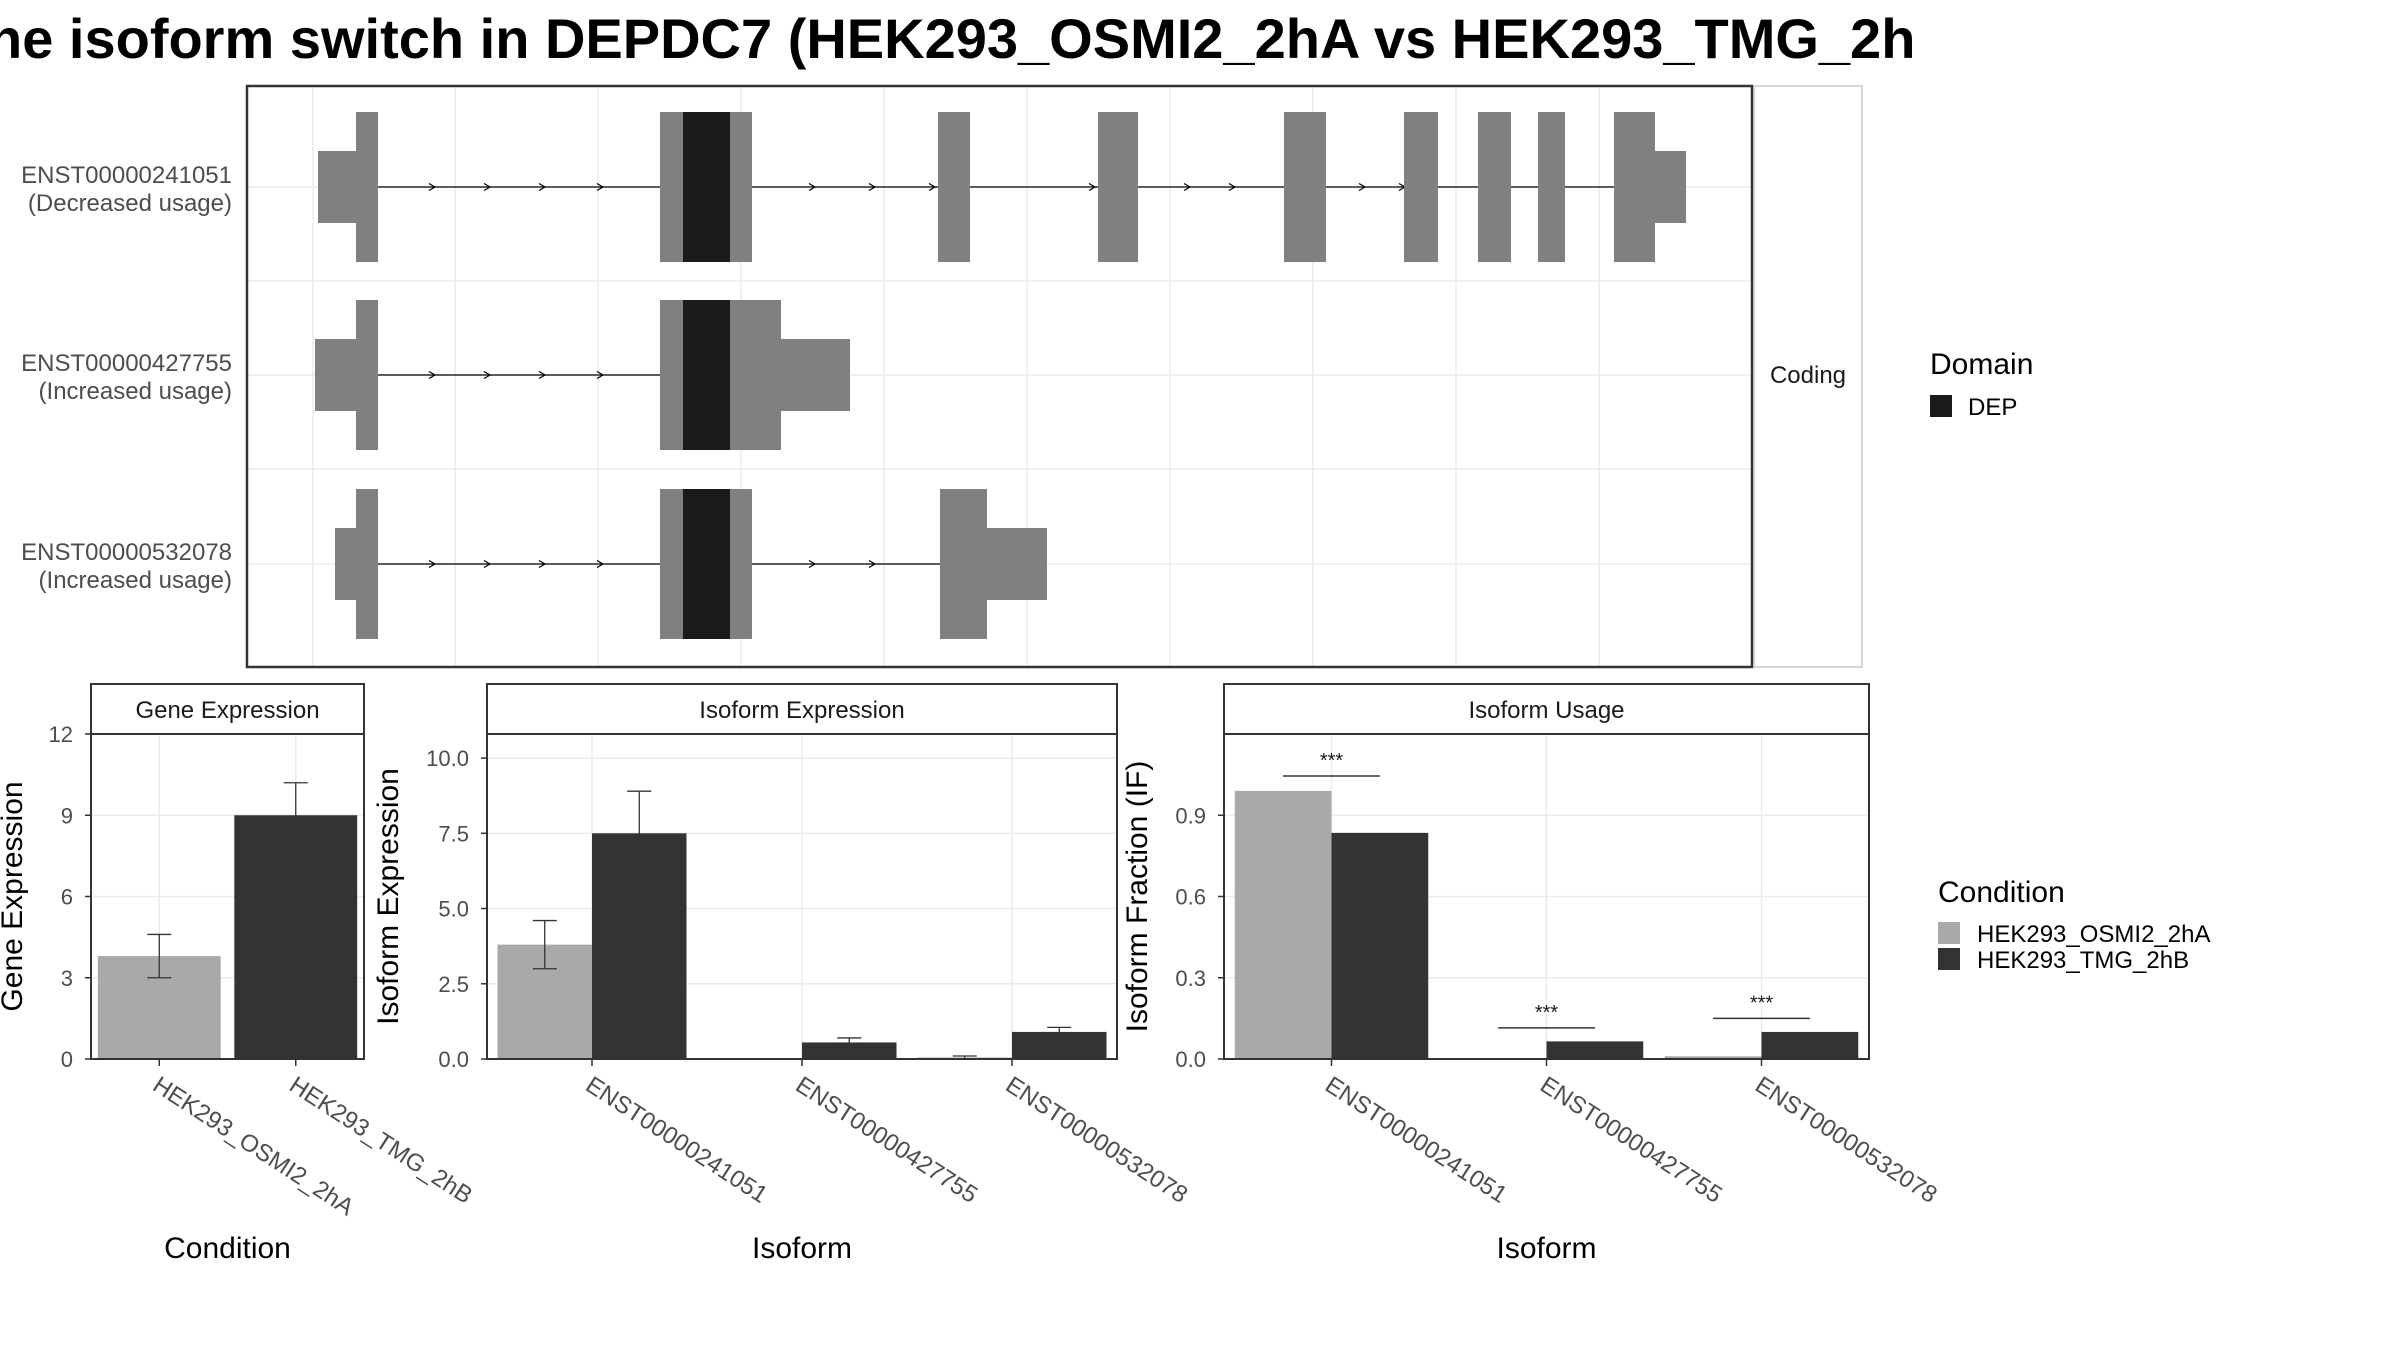 This screenshot has width=2400, height=1350. What do you see at coordinates (453, 984) in the screenshot?
I see `y-tick-label: 2.5` at bounding box center [453, 984].